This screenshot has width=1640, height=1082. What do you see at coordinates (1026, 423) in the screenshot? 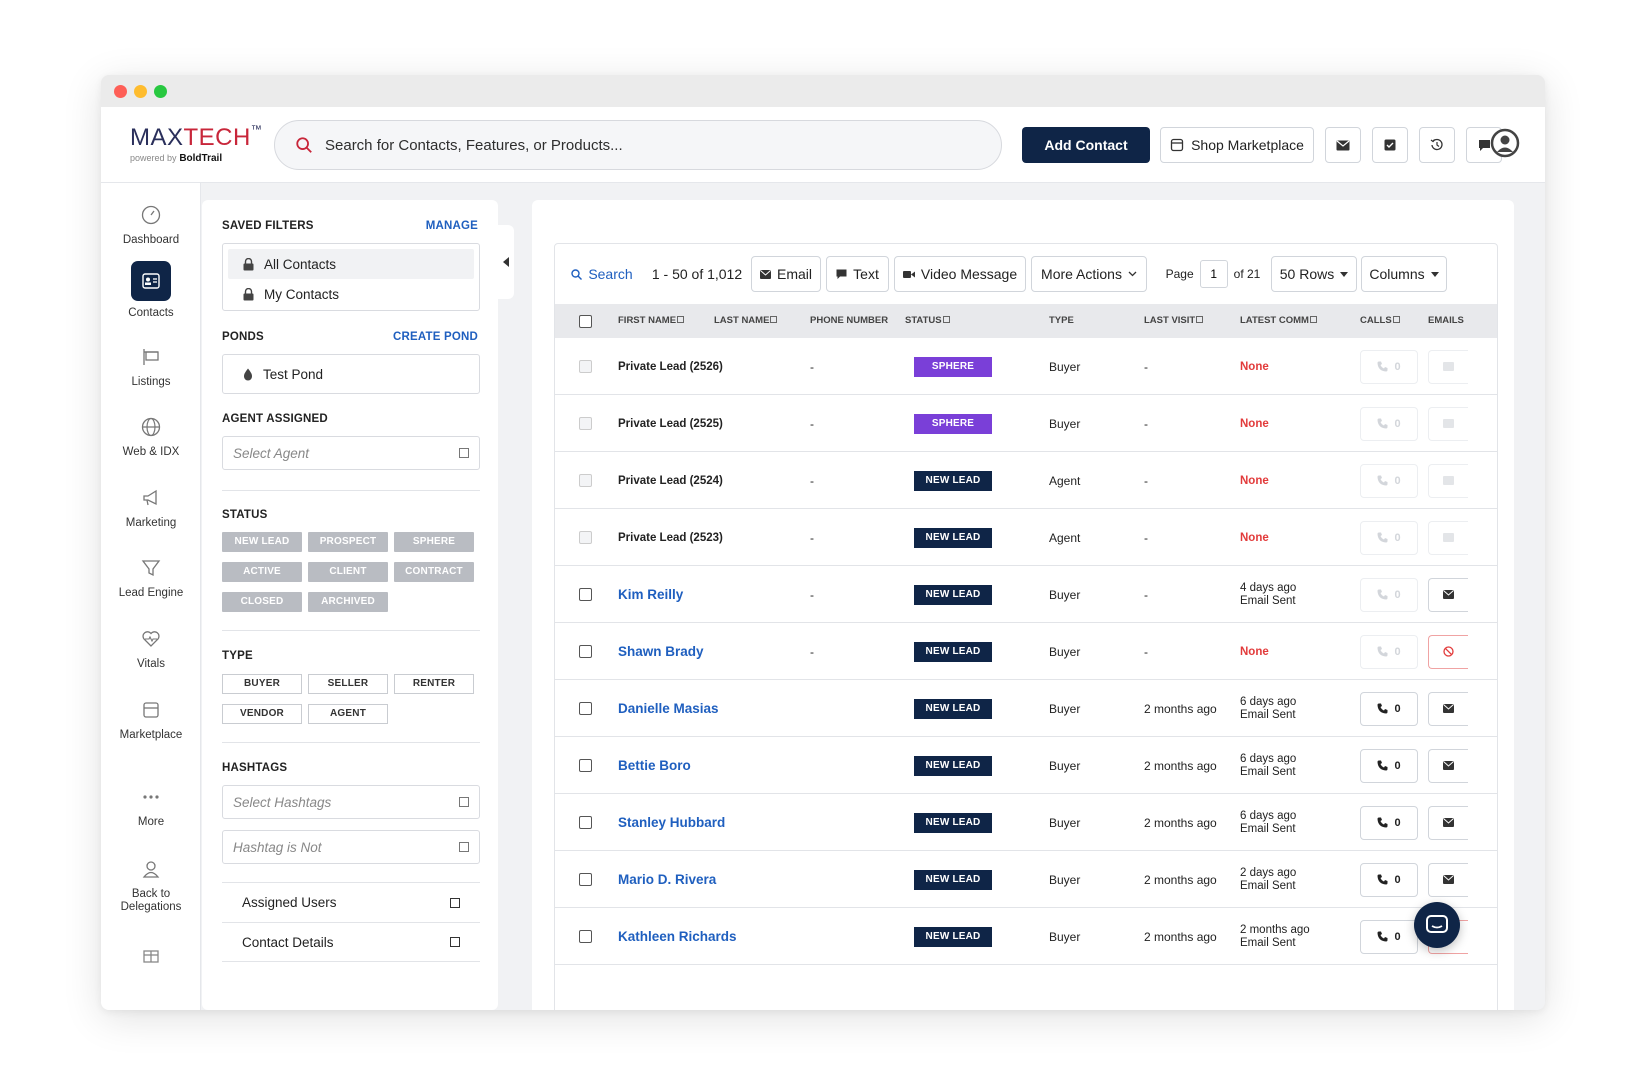
I see `table-row: Private Lead (2525) - SPHERE Buyer - None 0` at bounding box center [1026, 423].